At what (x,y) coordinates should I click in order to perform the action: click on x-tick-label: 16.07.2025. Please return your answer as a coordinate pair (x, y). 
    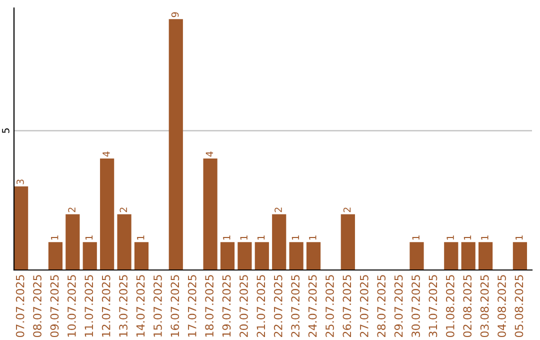
    Looking at the image, I should click on (175, 306).